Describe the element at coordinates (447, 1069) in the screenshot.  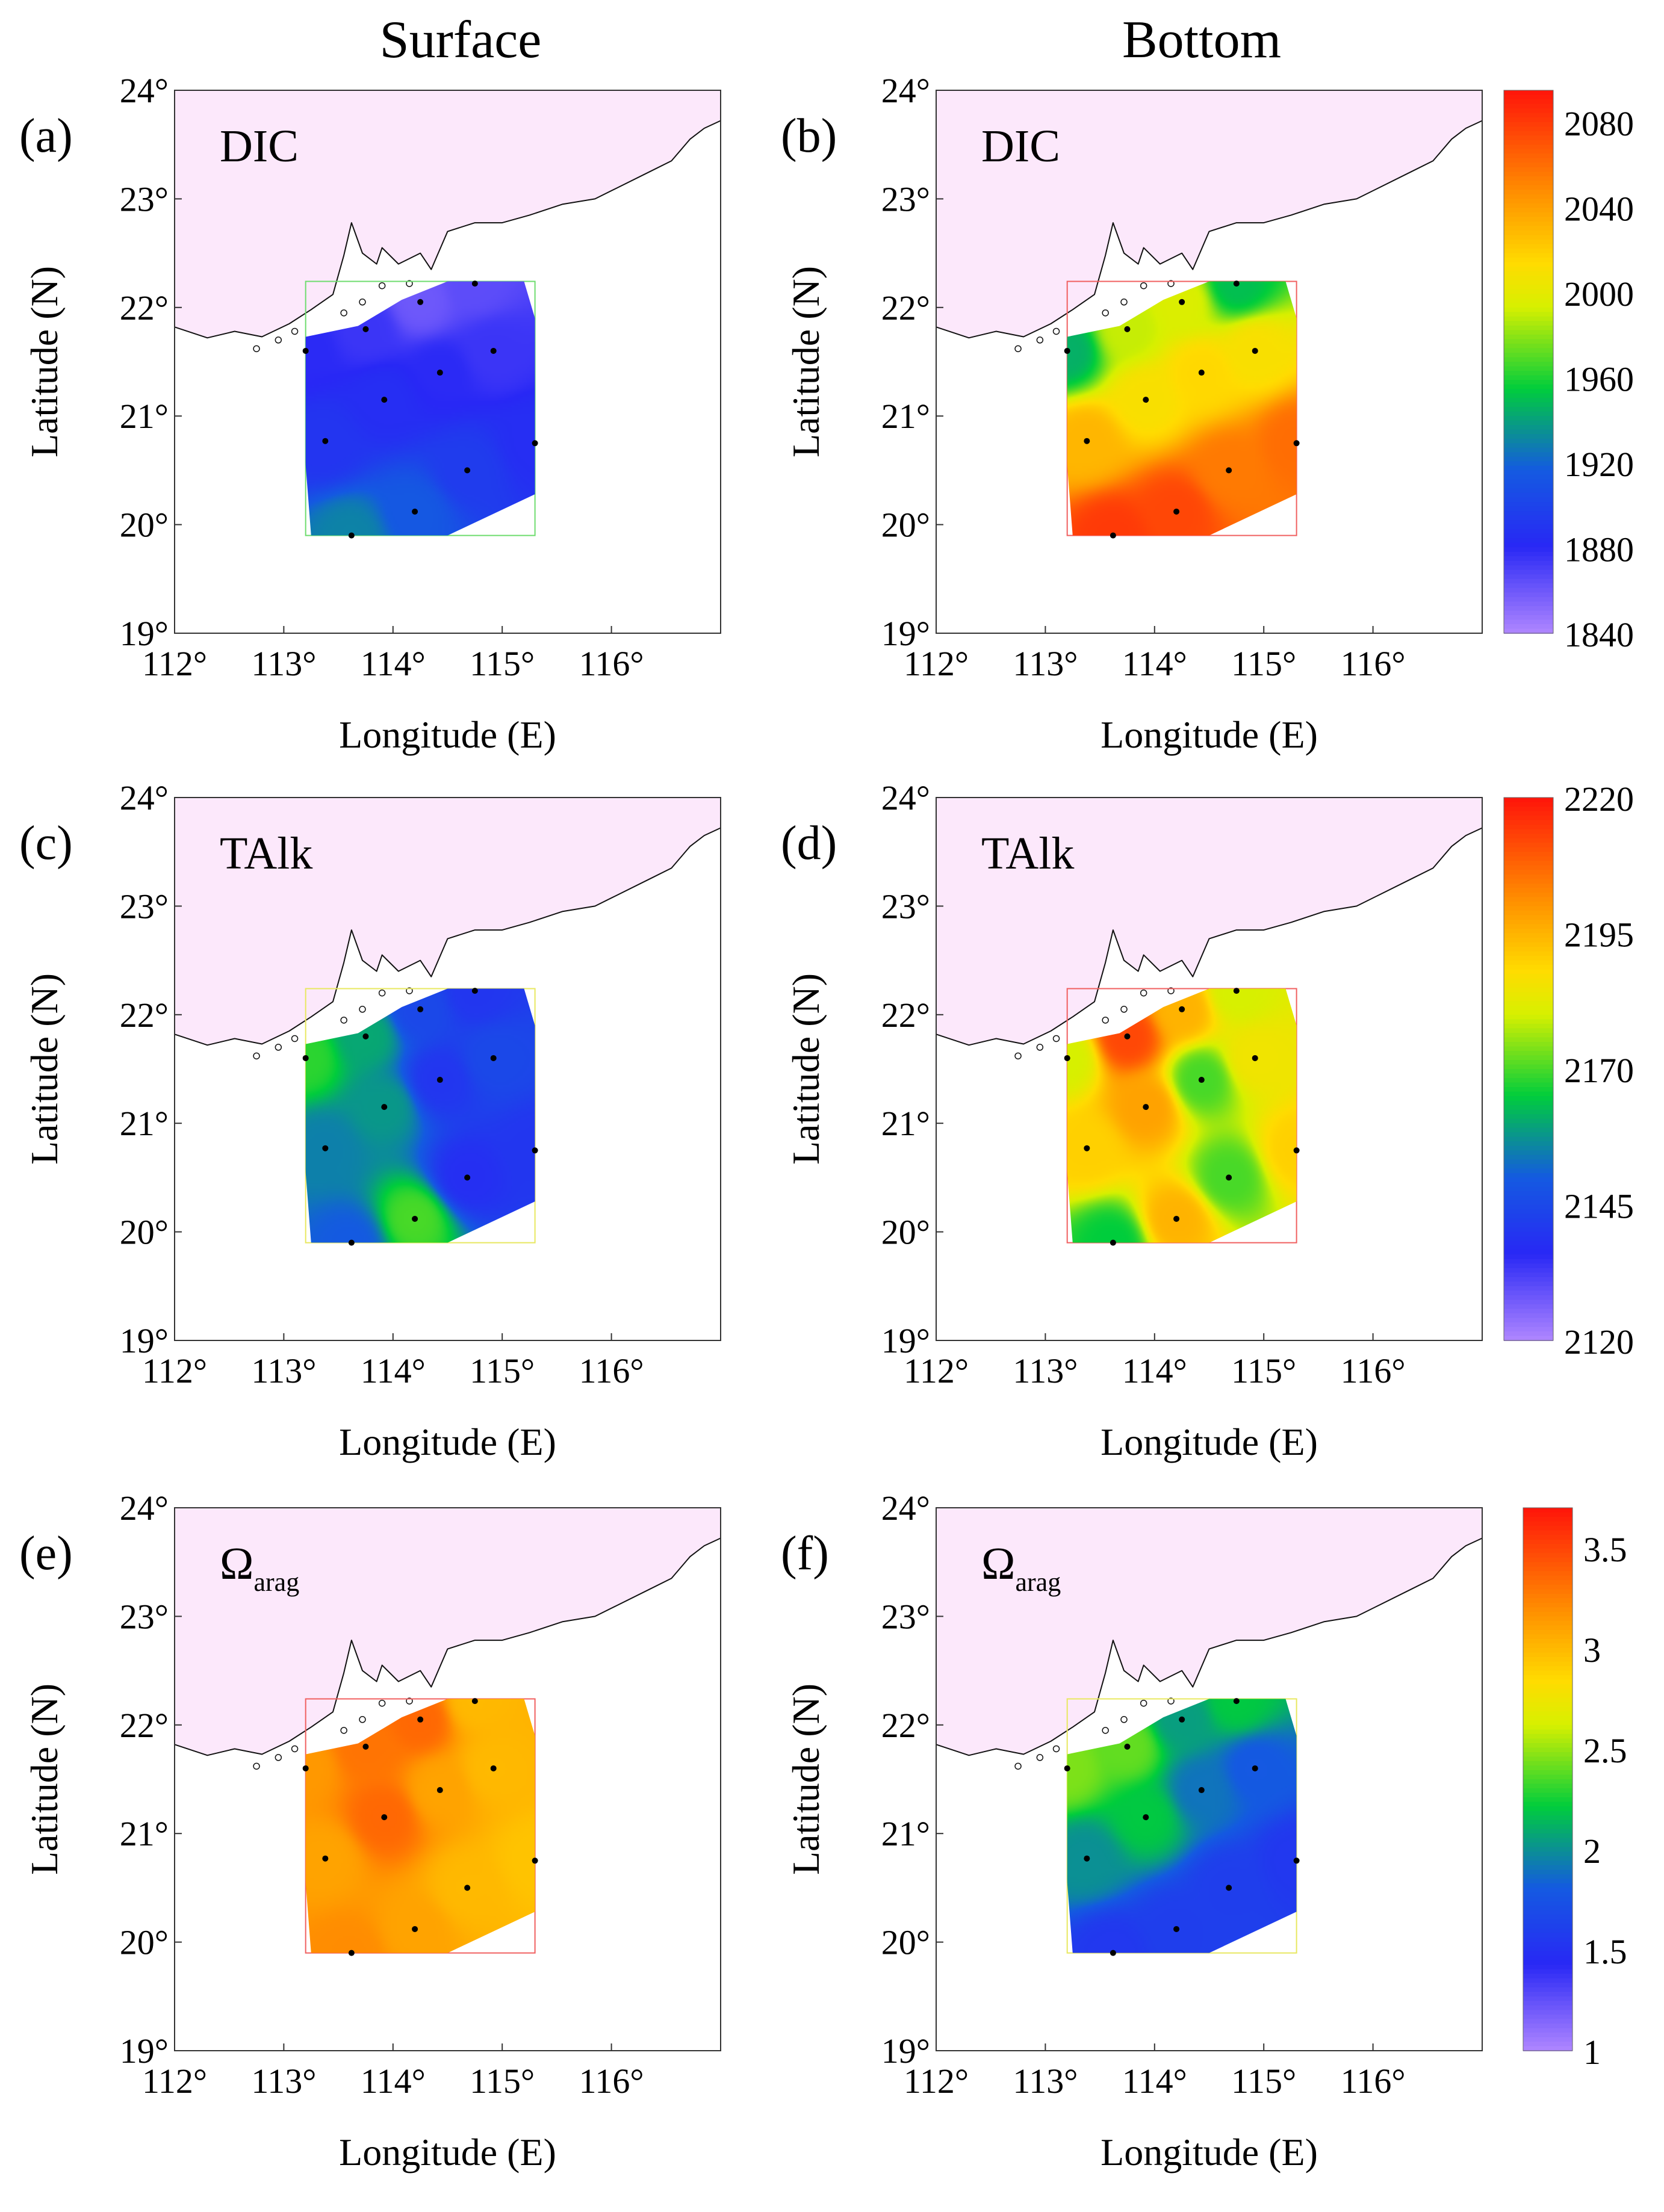
I see `map-frame` at that location.